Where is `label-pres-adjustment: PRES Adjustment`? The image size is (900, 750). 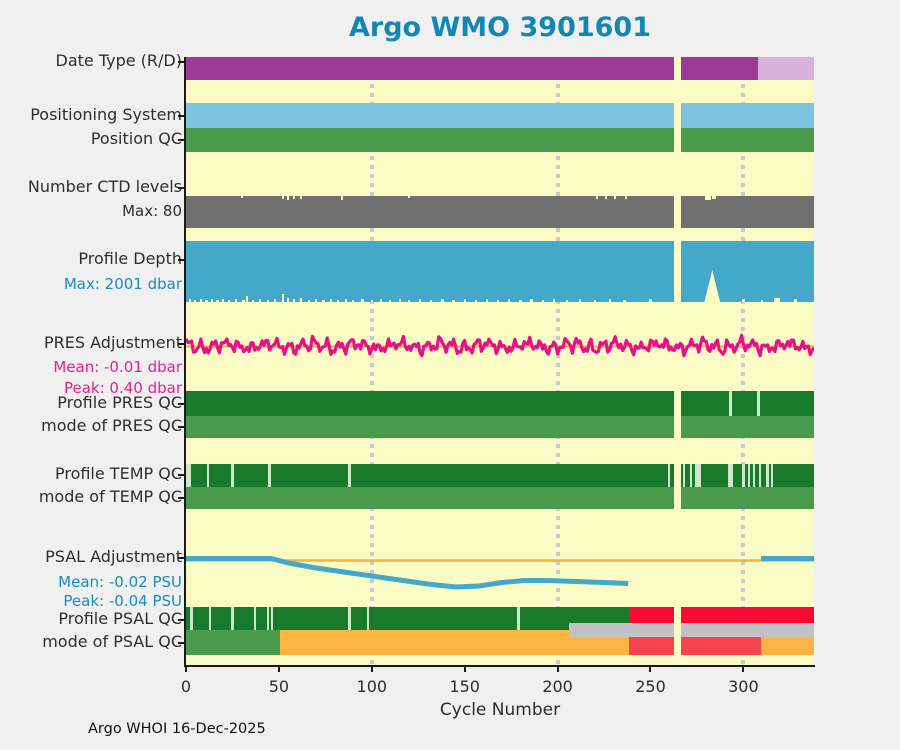
label-pres-adjustment: PRES Adjustment is located at coordinates (113, 342).